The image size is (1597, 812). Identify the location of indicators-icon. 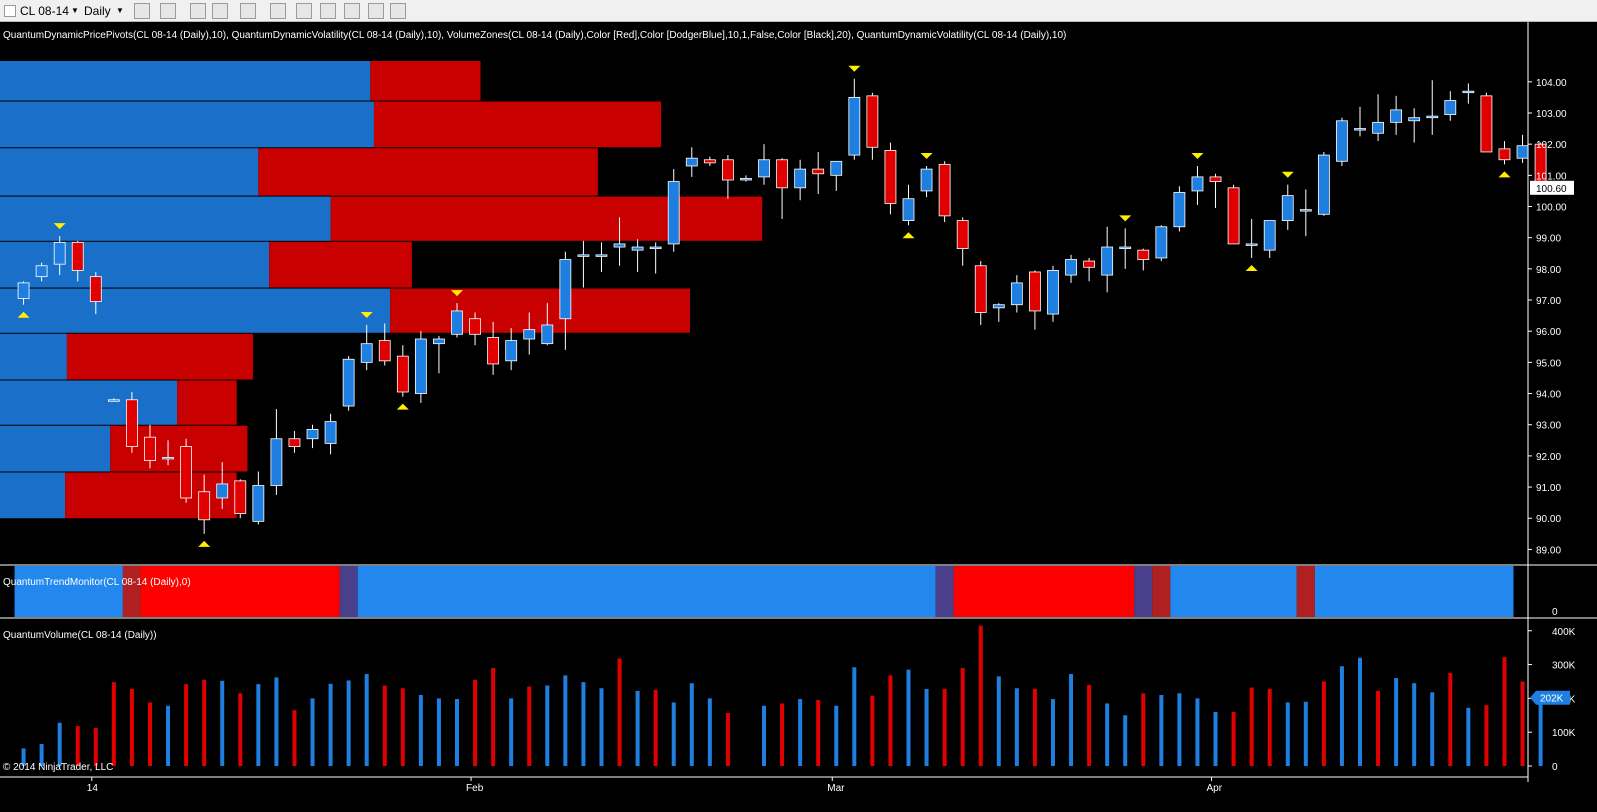
(304, 11).